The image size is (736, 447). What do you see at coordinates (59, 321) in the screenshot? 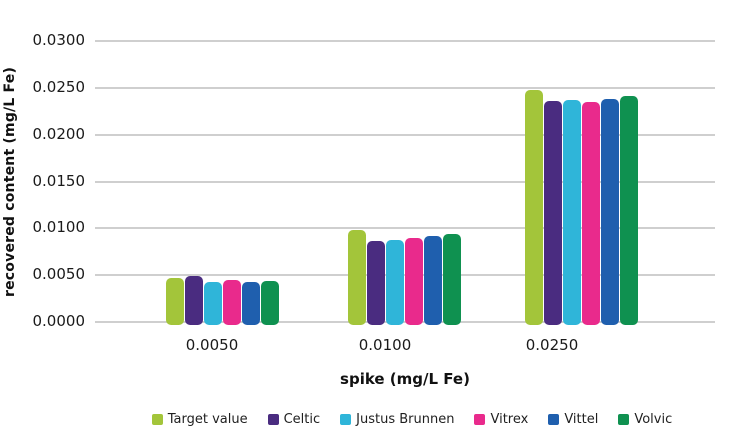
I see `y-tick-label: 0.0000` at bounding box center [59, 321].